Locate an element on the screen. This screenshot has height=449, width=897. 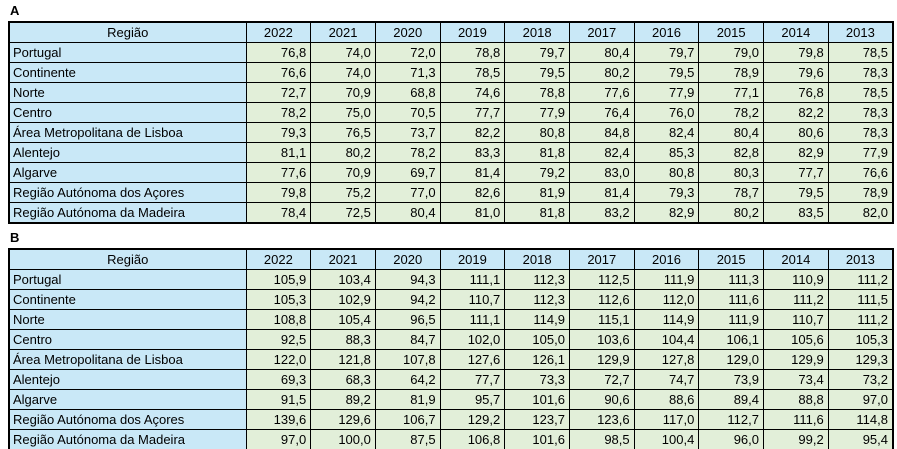
value-cell: 102,0 is located at coordinates (472, 339).